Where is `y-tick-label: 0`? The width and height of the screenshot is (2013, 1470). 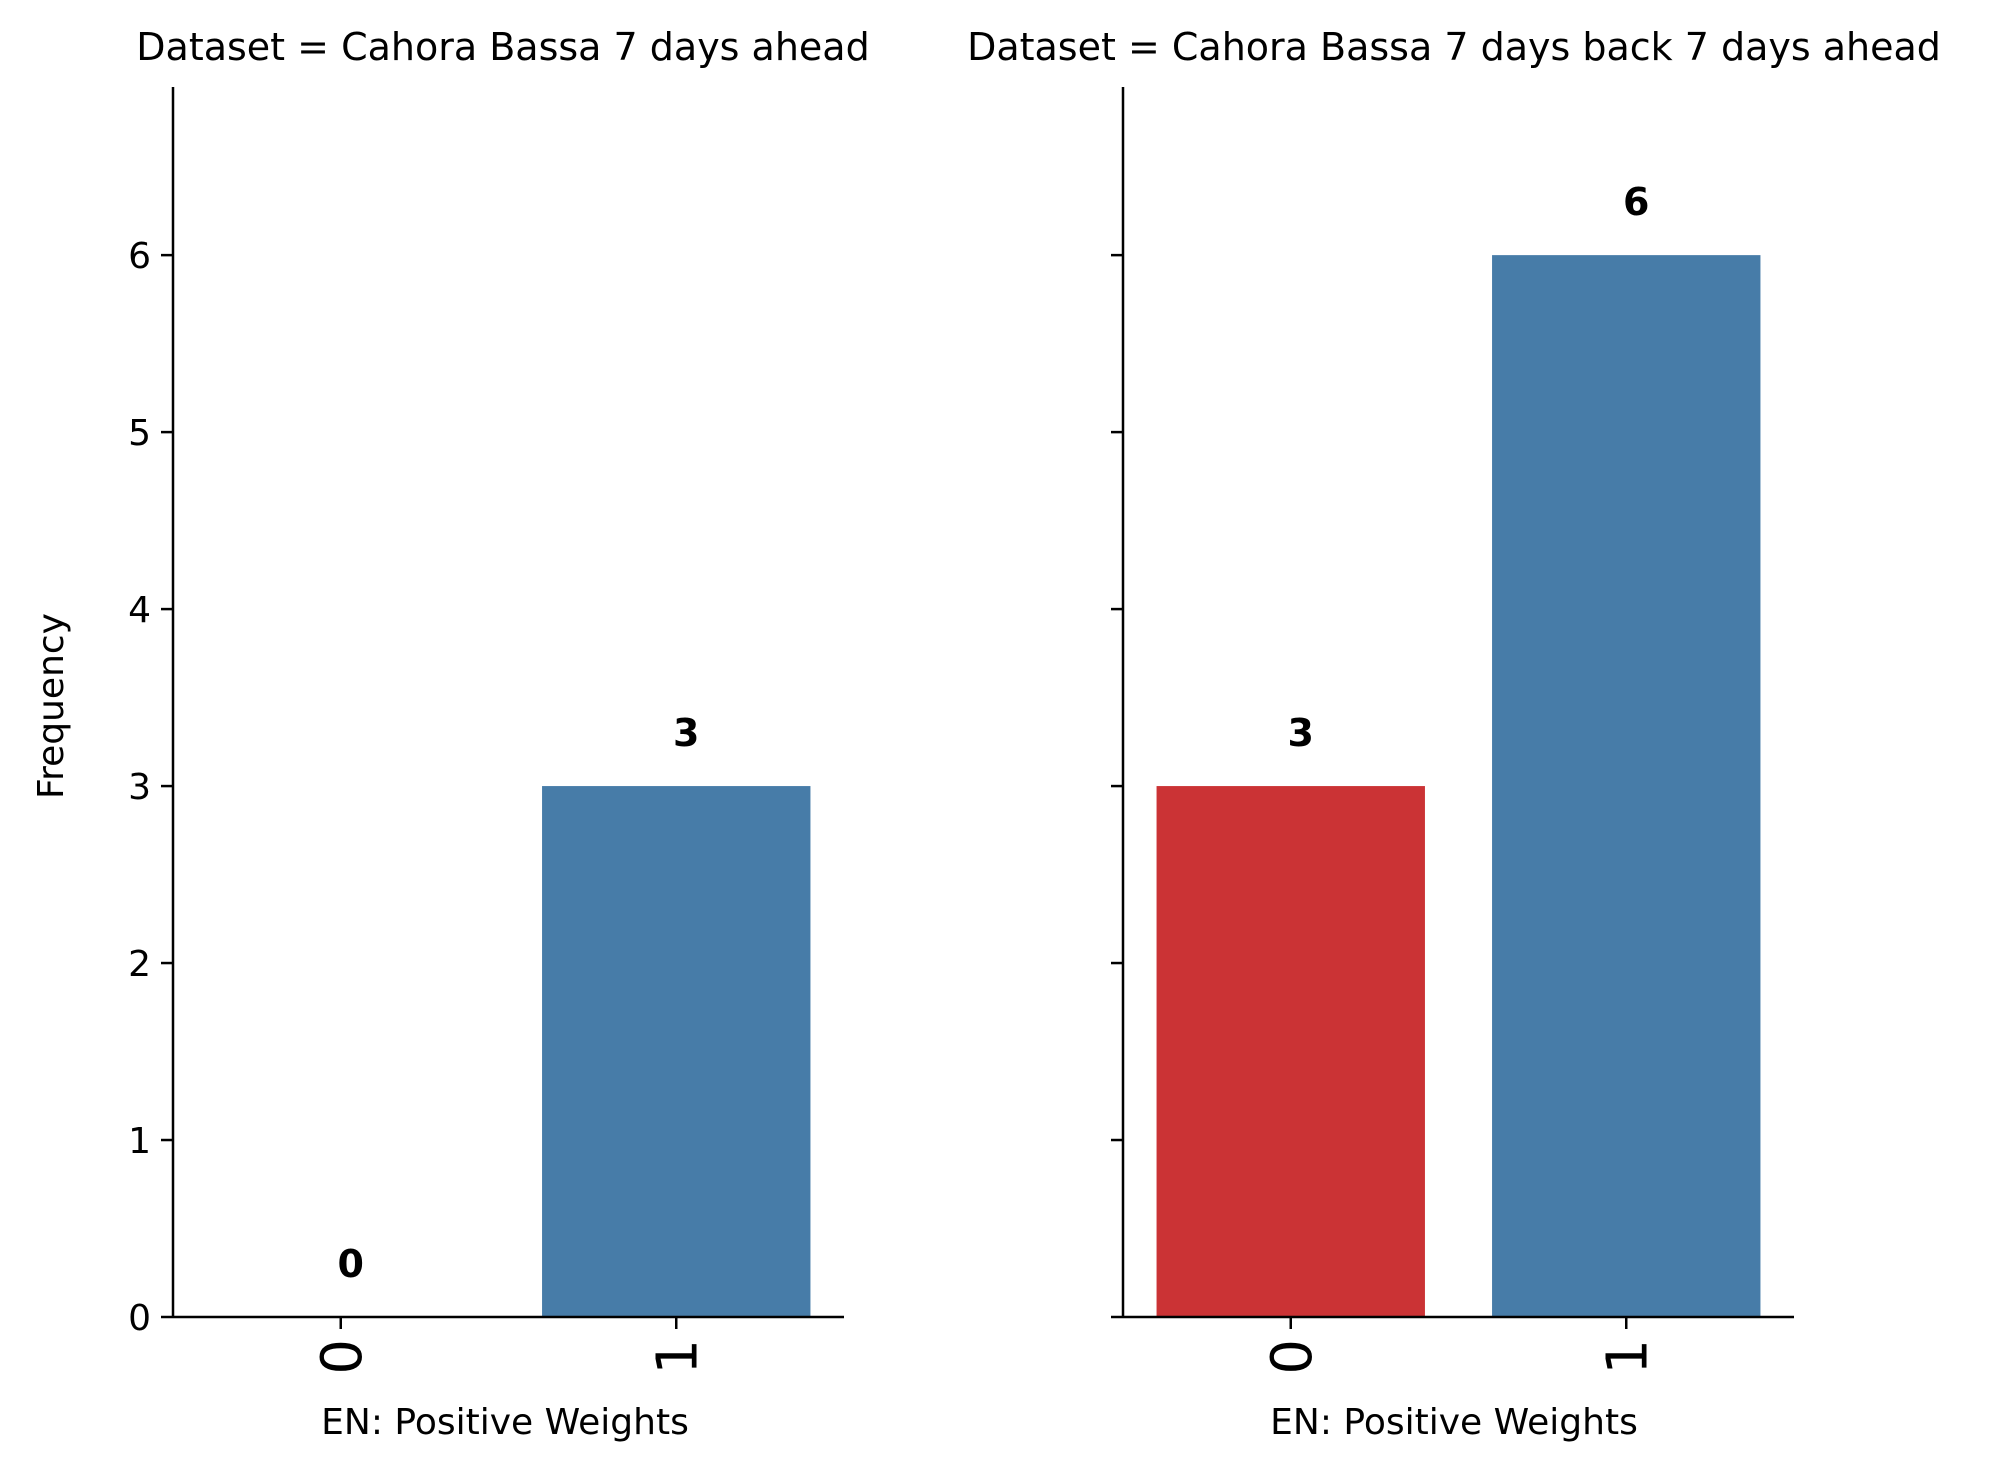
y-tick-label: 0 is located at coordinates (139, 1318).